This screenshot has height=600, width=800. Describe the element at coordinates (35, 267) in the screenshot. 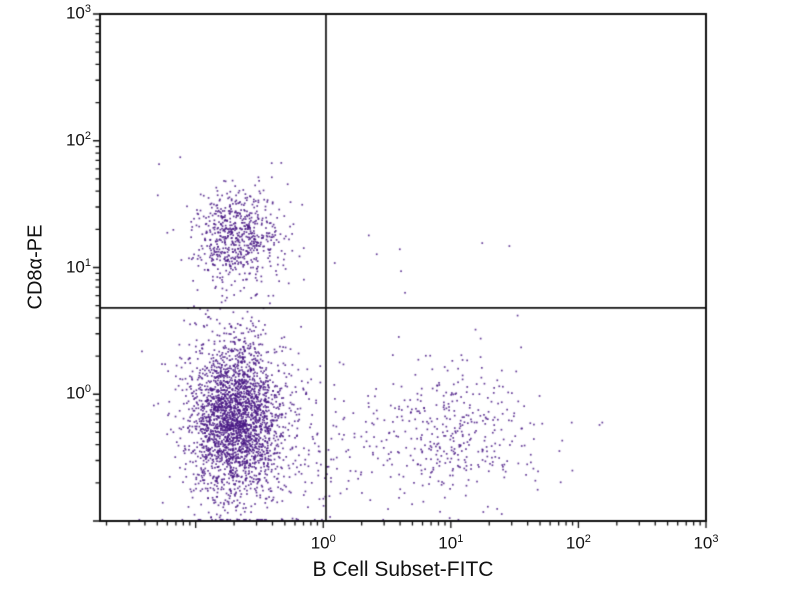

I see `y-axis-label: CD8α-PE` at that location.